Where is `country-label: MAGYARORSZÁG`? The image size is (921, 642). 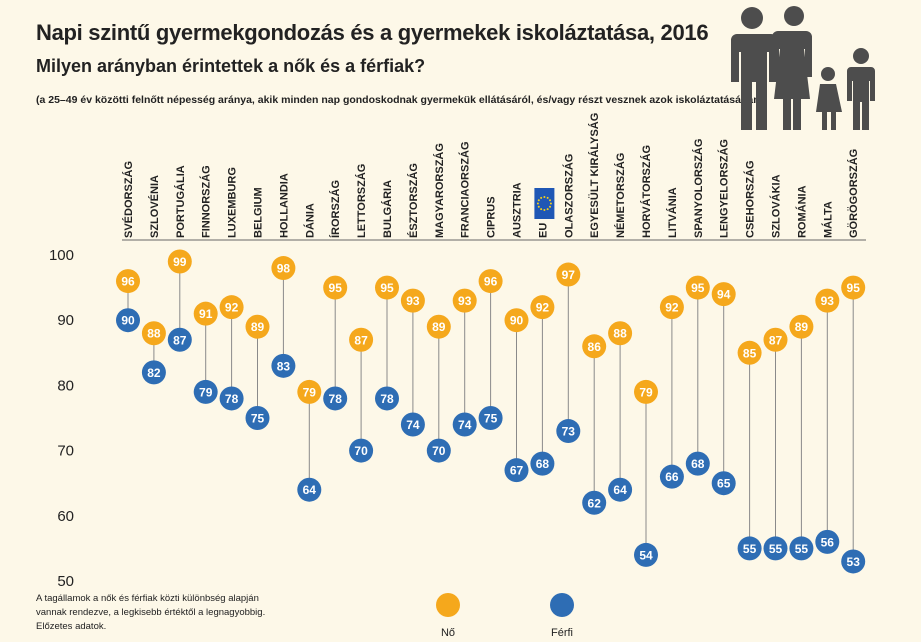
country-label: MAGYARORSZÁG is located at coordinates (439, 190).